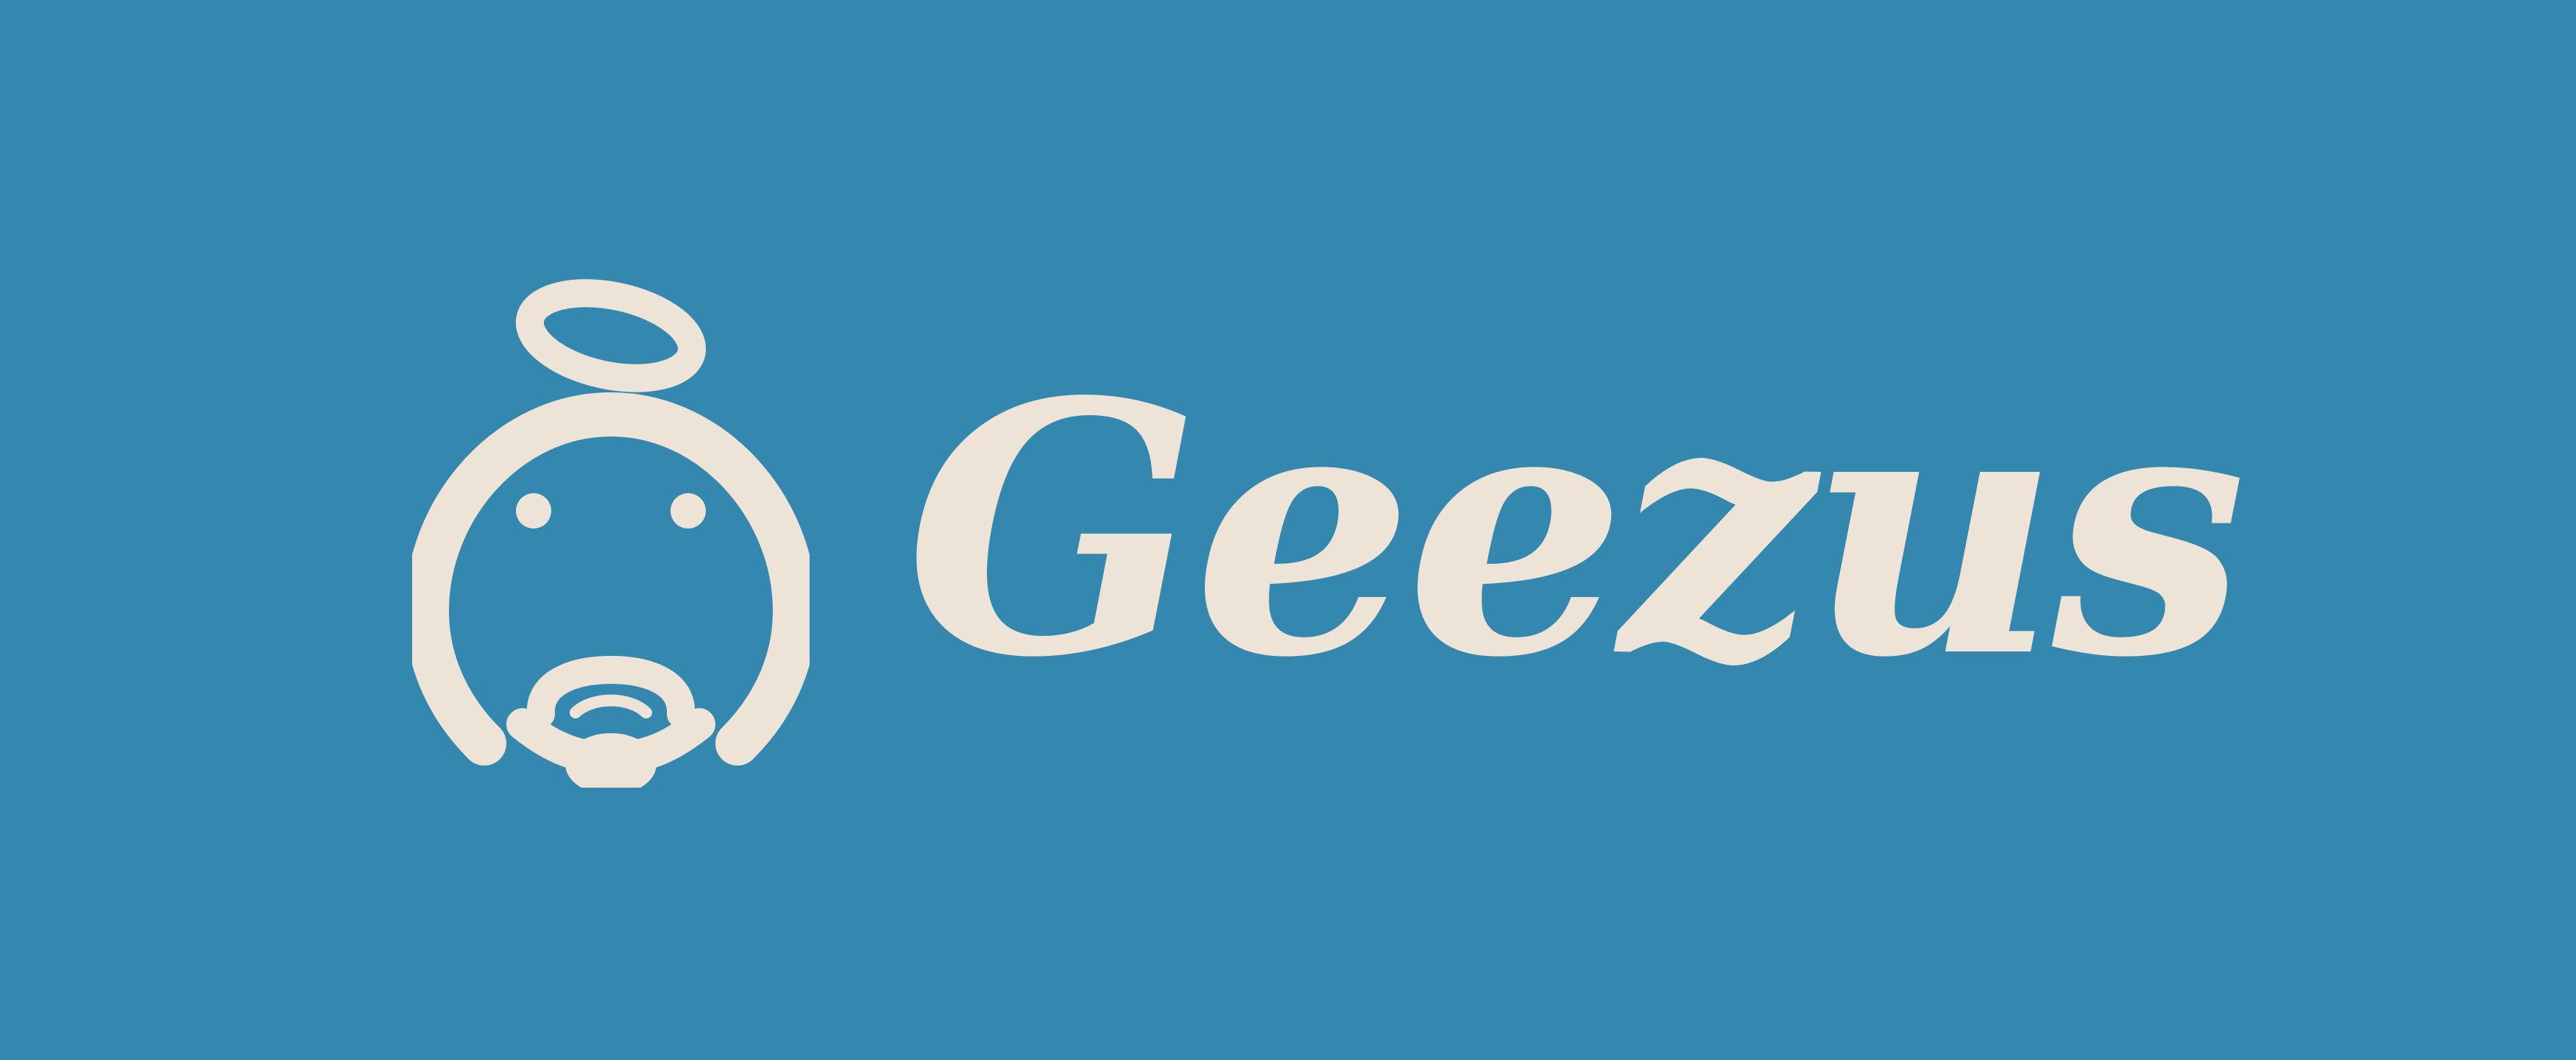 The height and width of the screenshot is (1060, 2576). Describe the element at coordinates (737, 744) in the screenshot. I see `cheek-right-shape` at that location.